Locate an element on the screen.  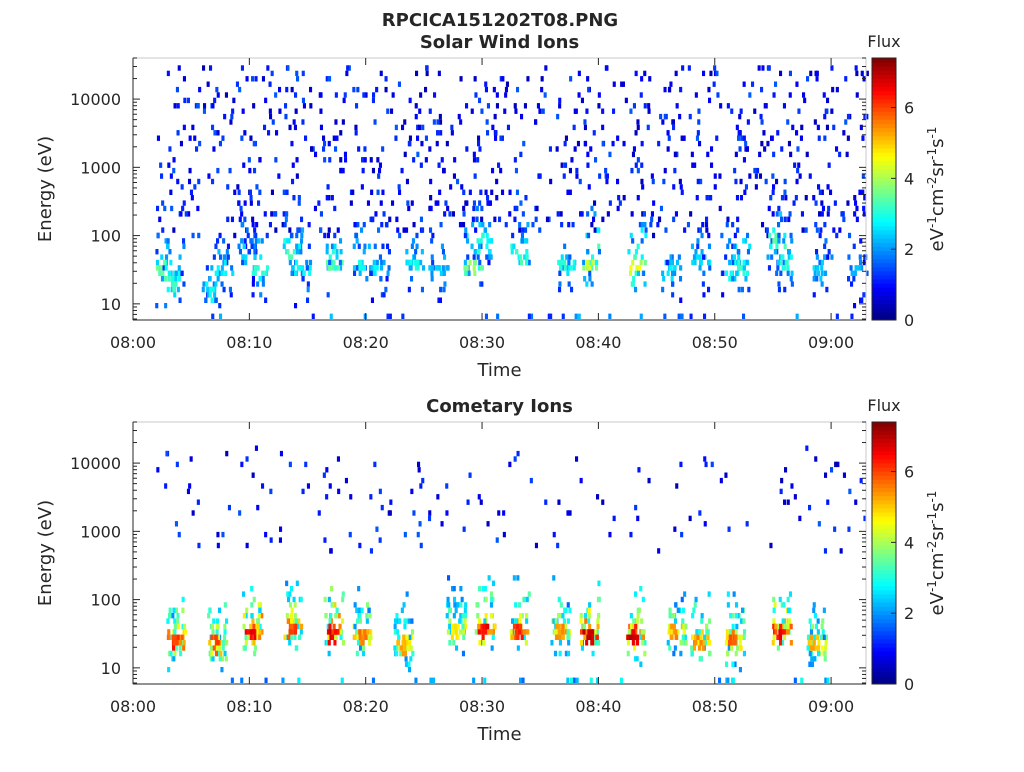
y-tick-label: 100 is located at coordinates (105, 236).